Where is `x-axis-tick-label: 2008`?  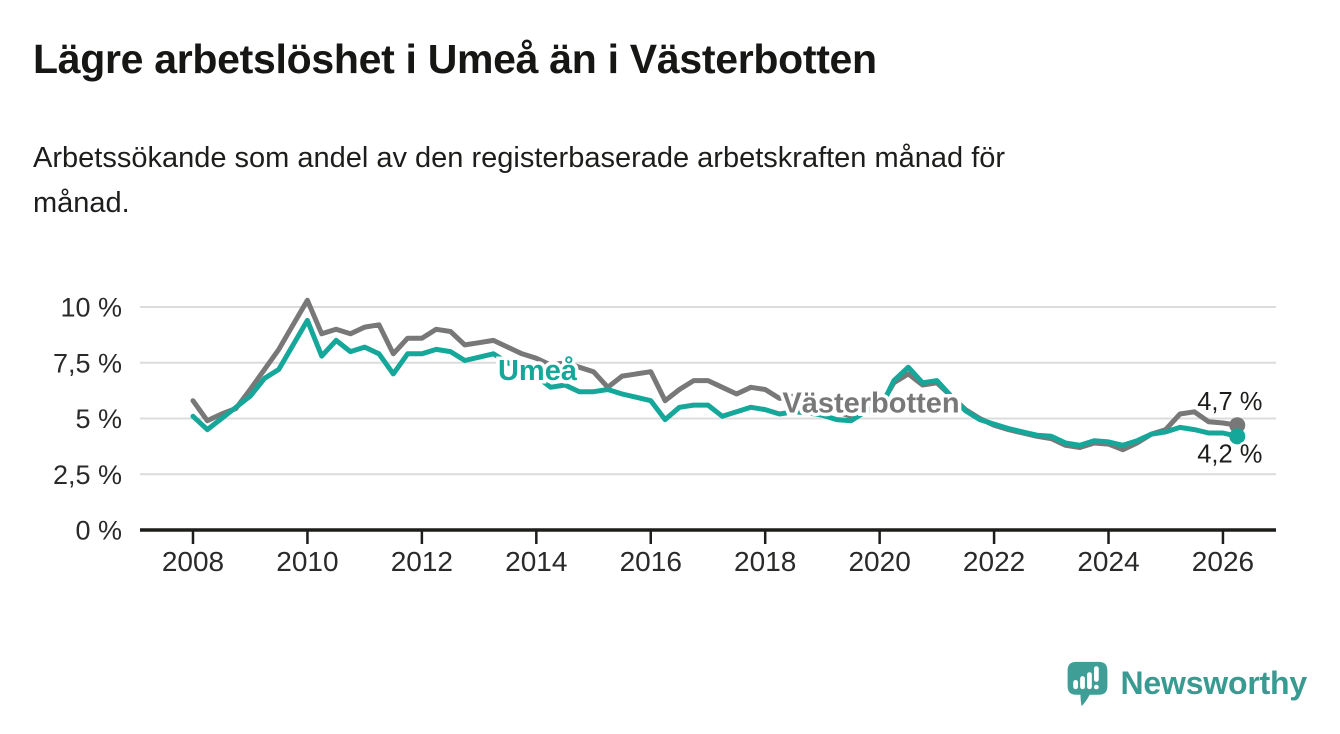
x-axis-tick-label: 2008 is located at coordinates (193, 561).